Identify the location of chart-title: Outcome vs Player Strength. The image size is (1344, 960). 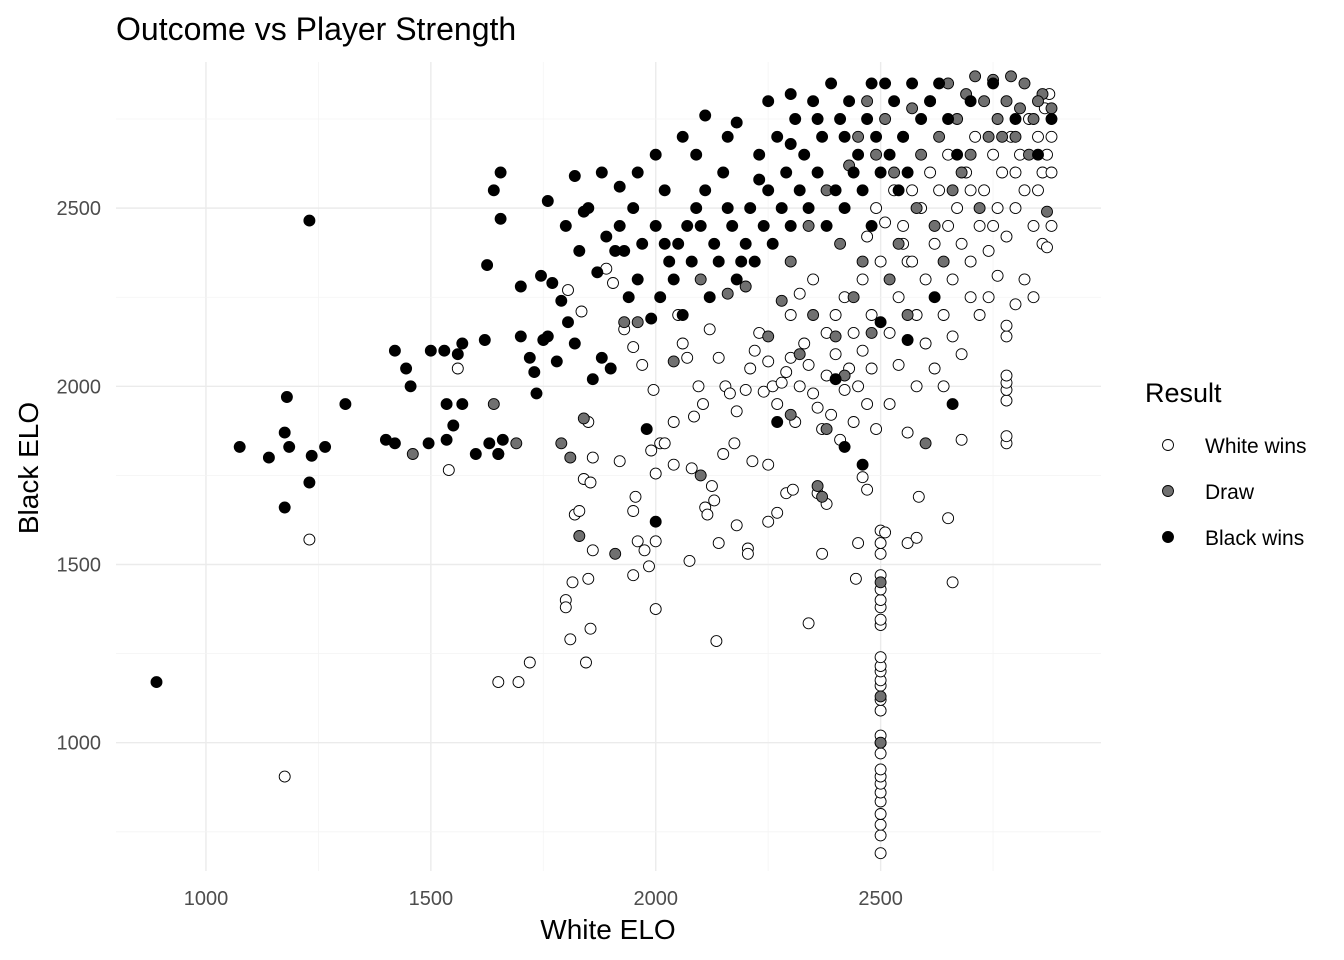
(316, 29).